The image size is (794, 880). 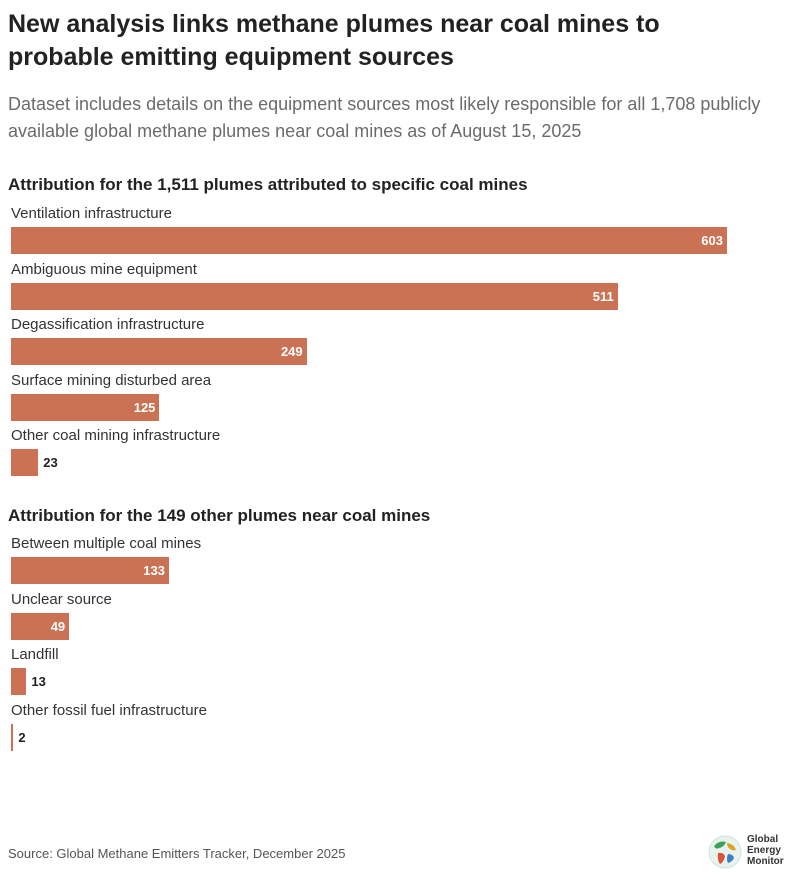 I want to click on bar-label: Other fossil fuel infrastructure, so click(x=109, y=710).